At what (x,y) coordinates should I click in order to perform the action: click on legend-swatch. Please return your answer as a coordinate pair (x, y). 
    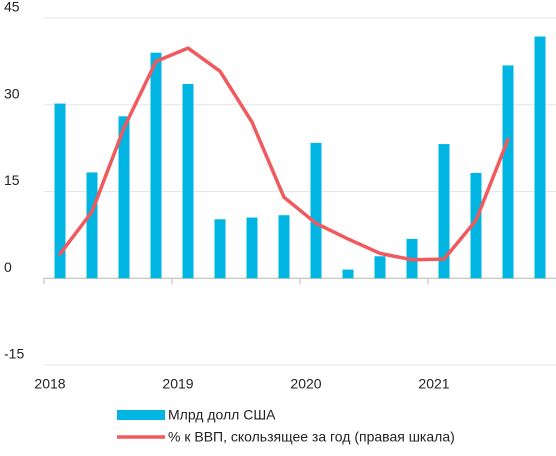
    Looking at the image, I should click on (141, 415).